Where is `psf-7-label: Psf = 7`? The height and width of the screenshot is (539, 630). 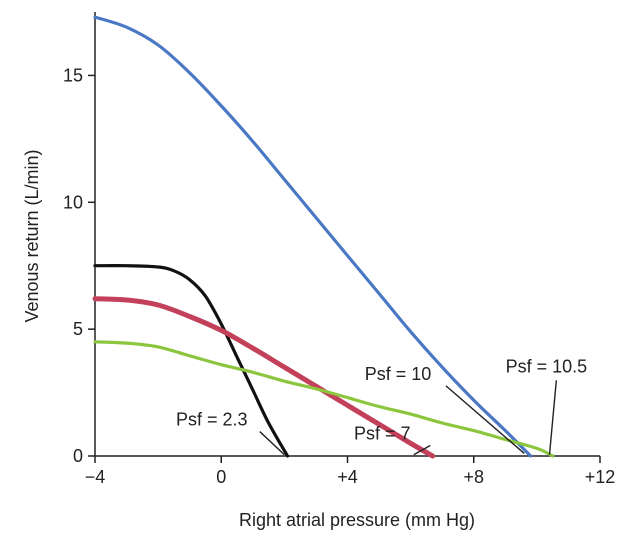
psf-7-label: Psf = 7 is located at coordinates (382, 434).